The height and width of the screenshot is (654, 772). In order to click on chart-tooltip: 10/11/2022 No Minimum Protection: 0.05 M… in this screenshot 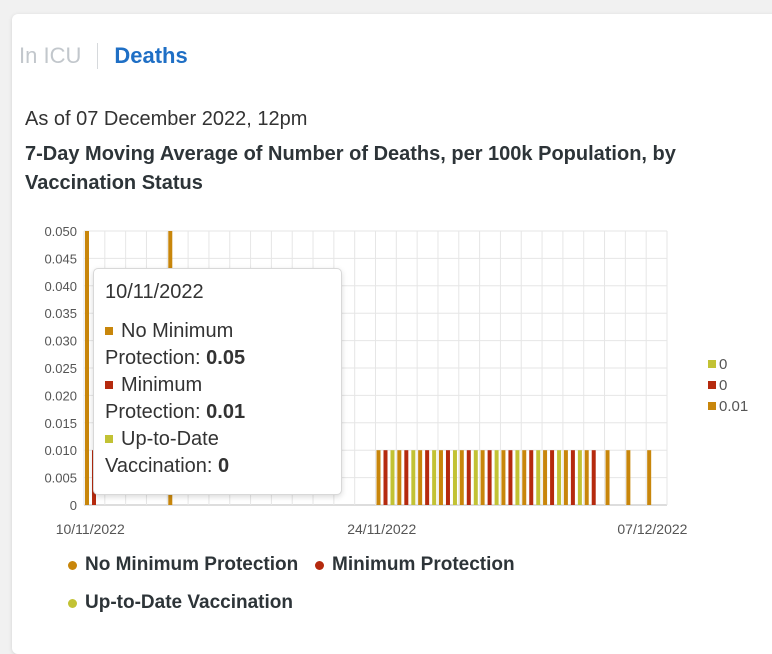, I will do `click(217, 381)`.